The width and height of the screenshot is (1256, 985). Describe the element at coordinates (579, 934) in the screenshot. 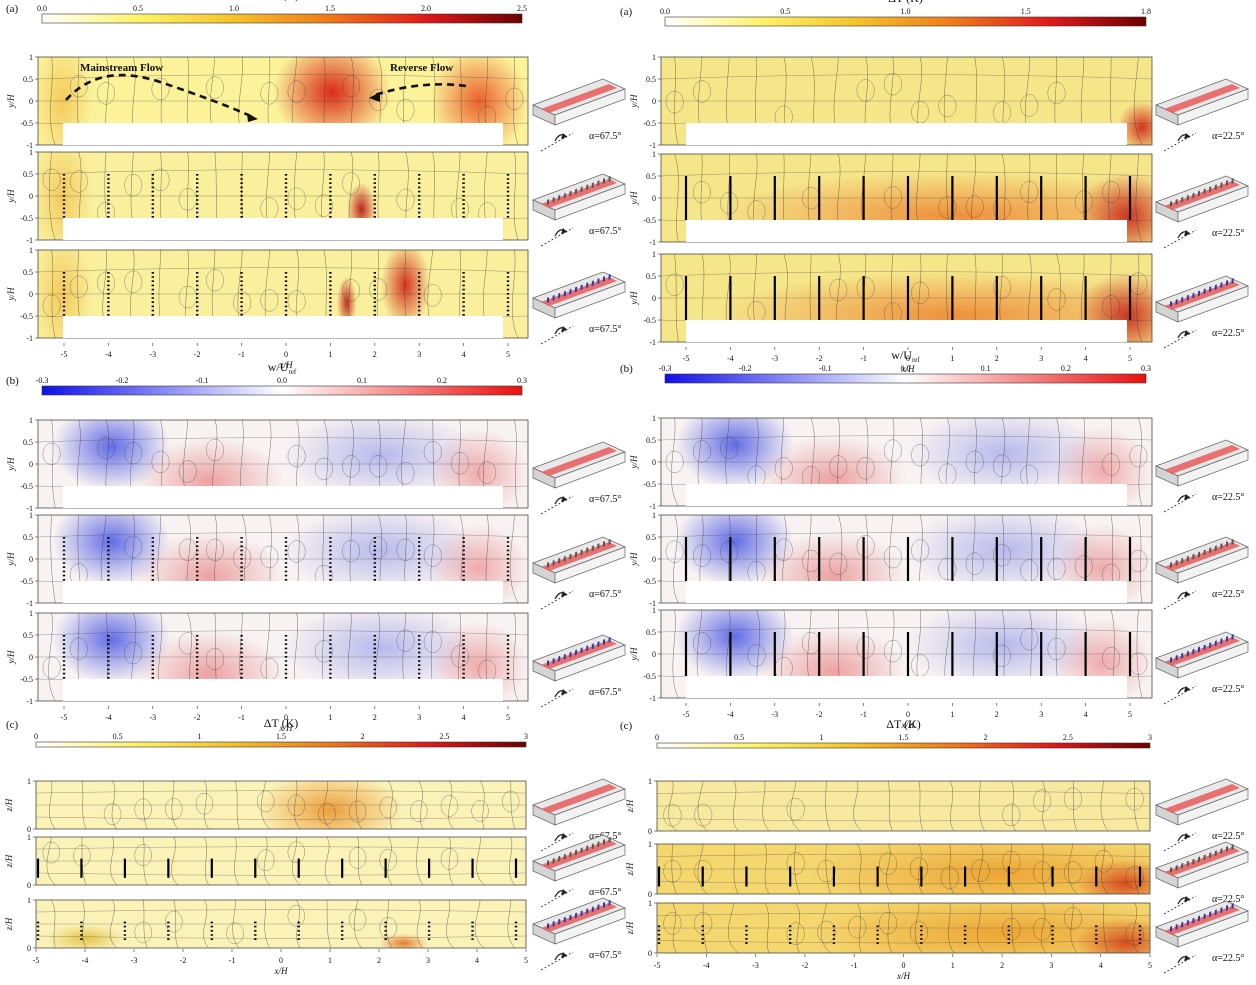

I see `geometry-inset: α=67.5°` at that location.